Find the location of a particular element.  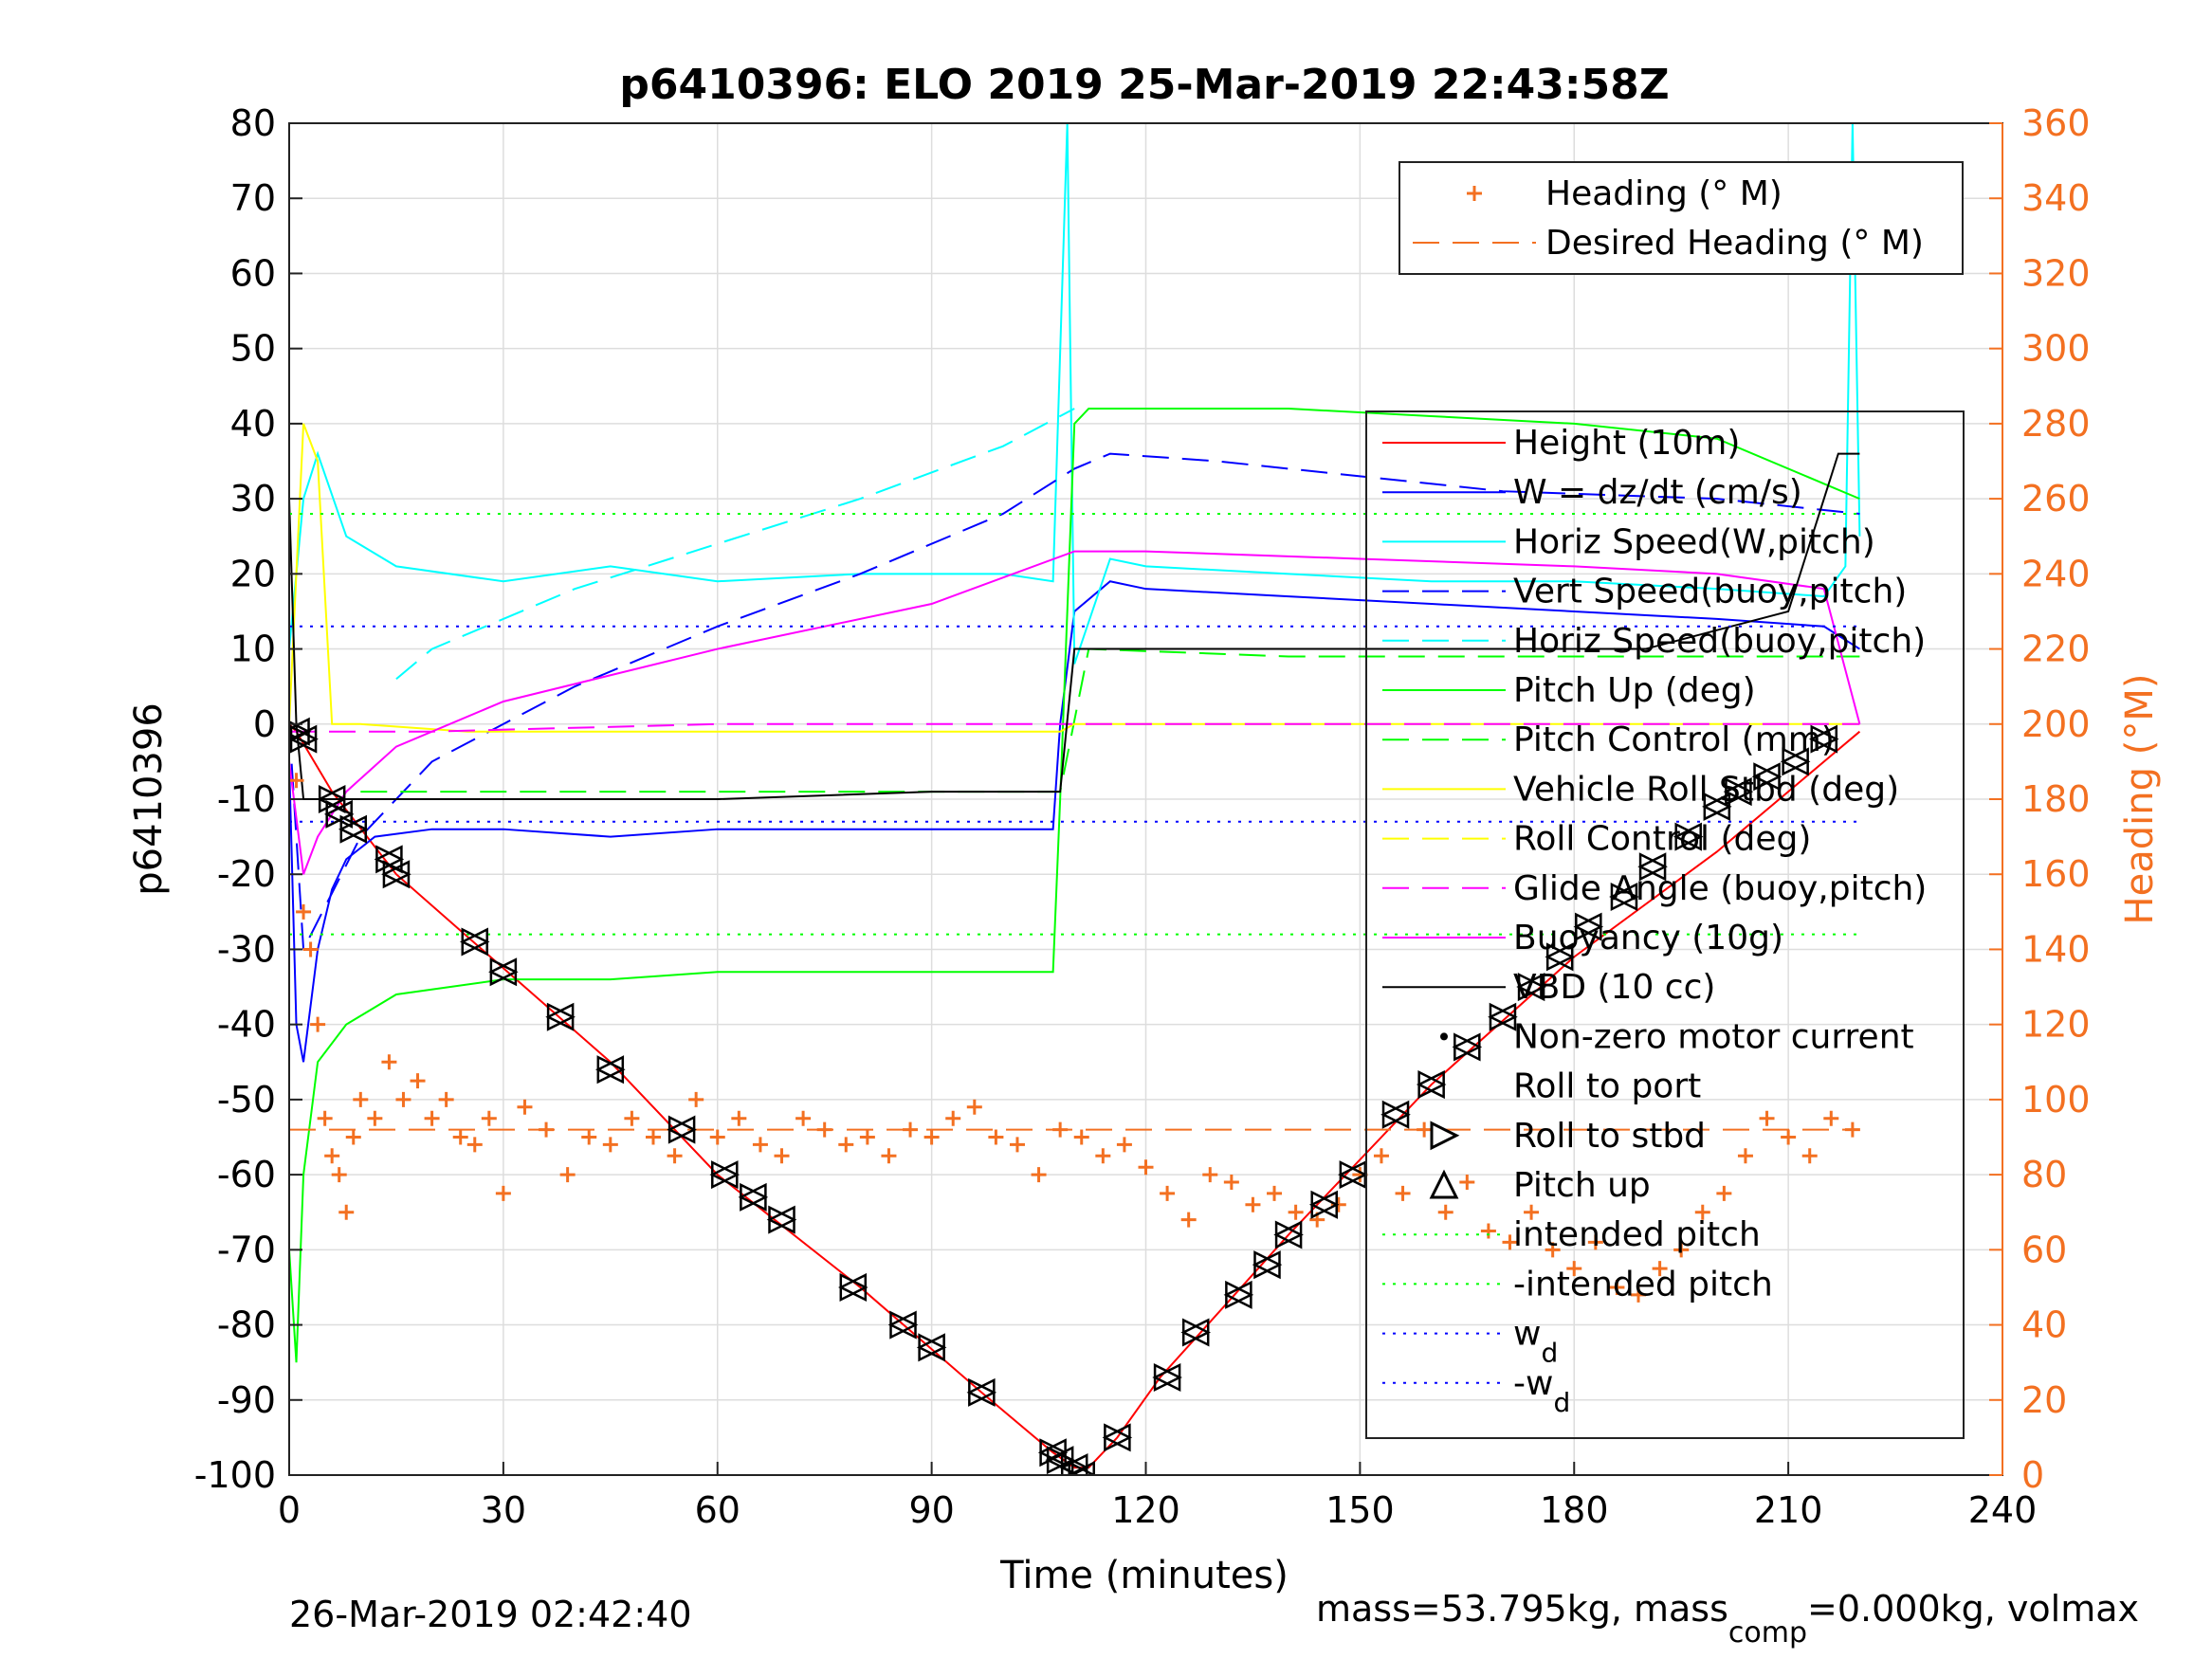

y-right-tick-label: 200 is located at coordinates (2056, 724).